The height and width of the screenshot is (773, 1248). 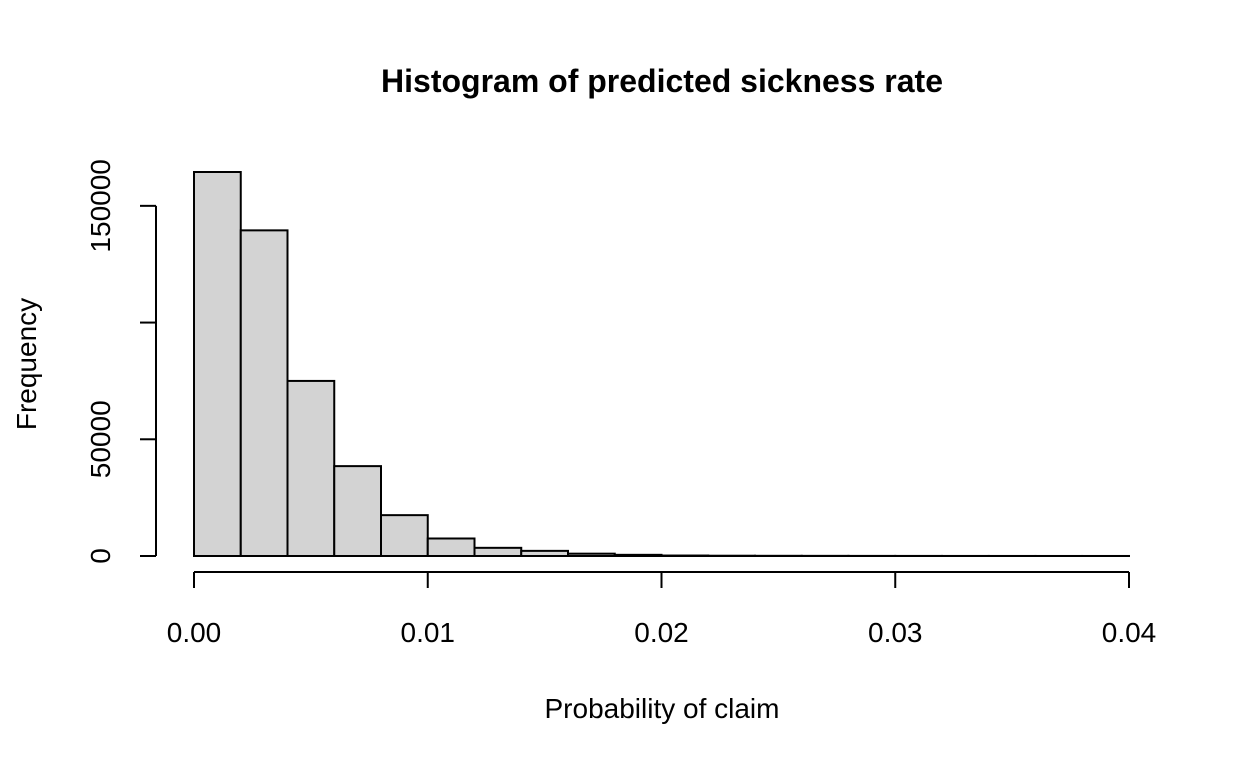 What do you see at coordinates (662, 708) in the screenshot?
I see `x-axis-label: Probability of claim` at bounding box center [662, 708].